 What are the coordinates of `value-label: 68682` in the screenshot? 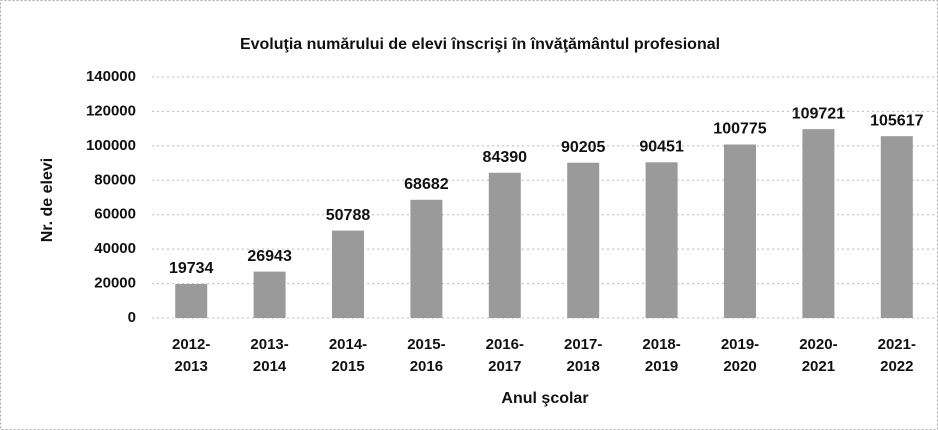 It's located at (426, 184).